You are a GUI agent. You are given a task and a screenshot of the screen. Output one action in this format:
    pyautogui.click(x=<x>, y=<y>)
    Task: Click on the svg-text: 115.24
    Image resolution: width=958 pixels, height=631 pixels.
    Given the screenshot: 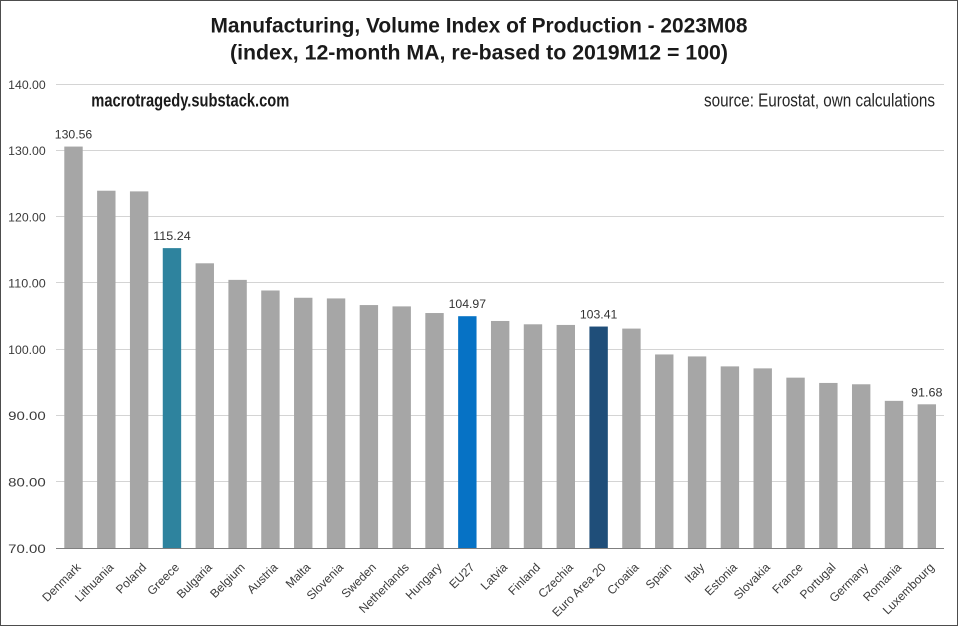 What is the action you would take?
    pyautogui.click(x=172, y=236)
    